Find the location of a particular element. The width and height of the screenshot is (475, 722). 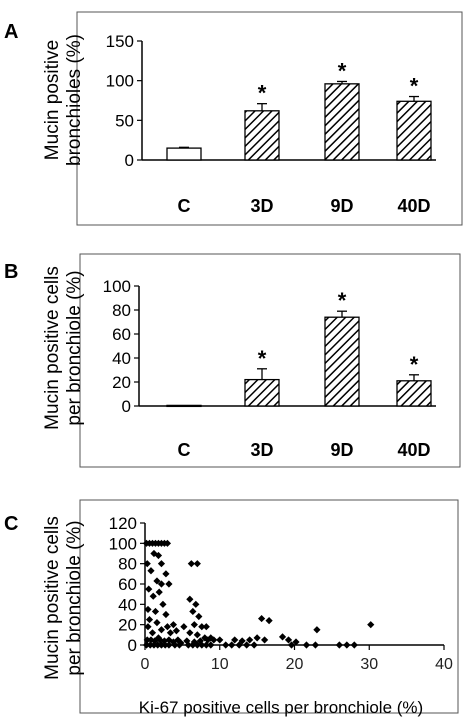

panel-c-ylabel-line1: Mucin positive cells is located at coordinates (52, 598).